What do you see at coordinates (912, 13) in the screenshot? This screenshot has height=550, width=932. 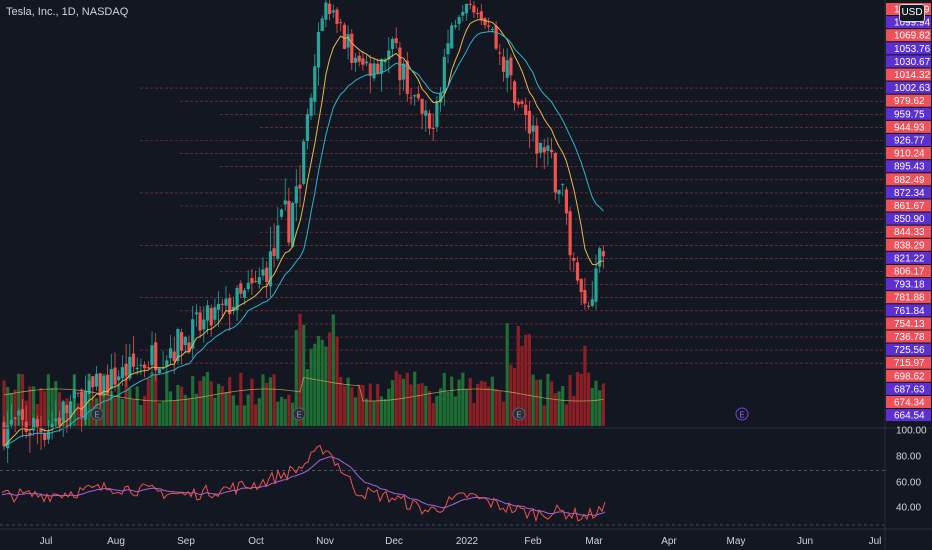 I see `currency-button: USD` at bounding box center [912, 13].